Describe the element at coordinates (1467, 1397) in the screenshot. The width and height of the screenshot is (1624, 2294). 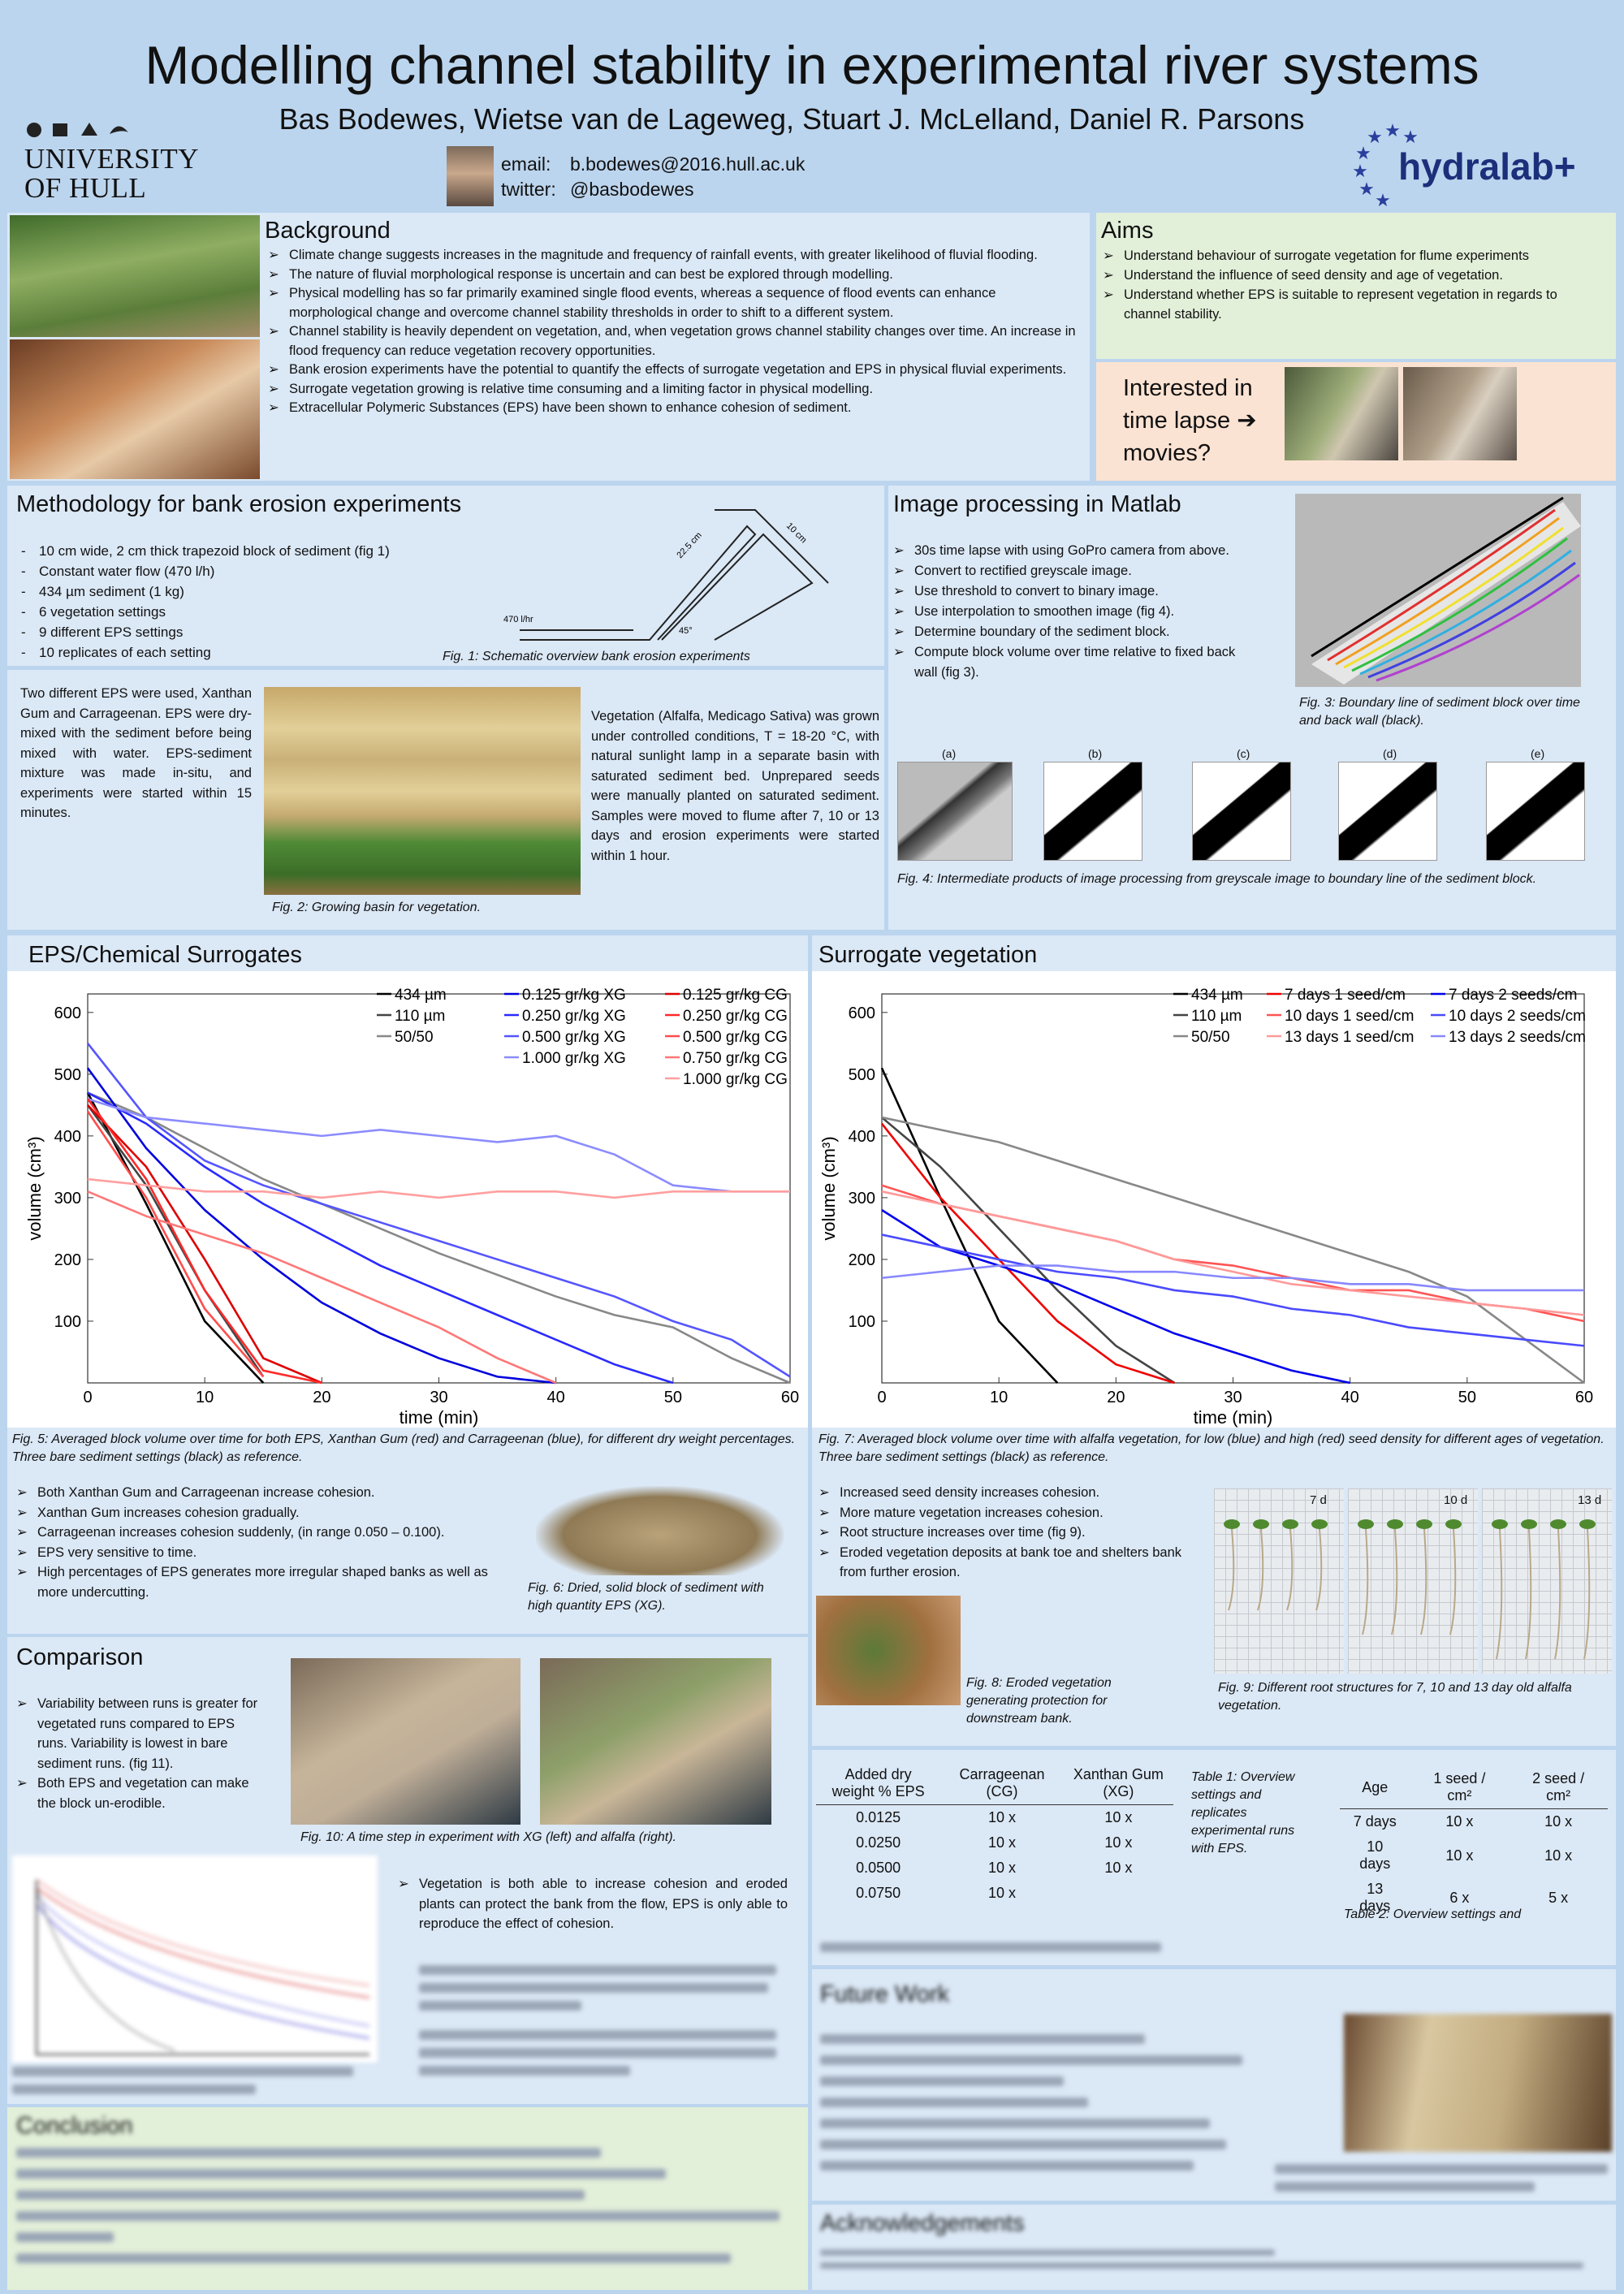
I see `x-tick-label: 50` at that location.